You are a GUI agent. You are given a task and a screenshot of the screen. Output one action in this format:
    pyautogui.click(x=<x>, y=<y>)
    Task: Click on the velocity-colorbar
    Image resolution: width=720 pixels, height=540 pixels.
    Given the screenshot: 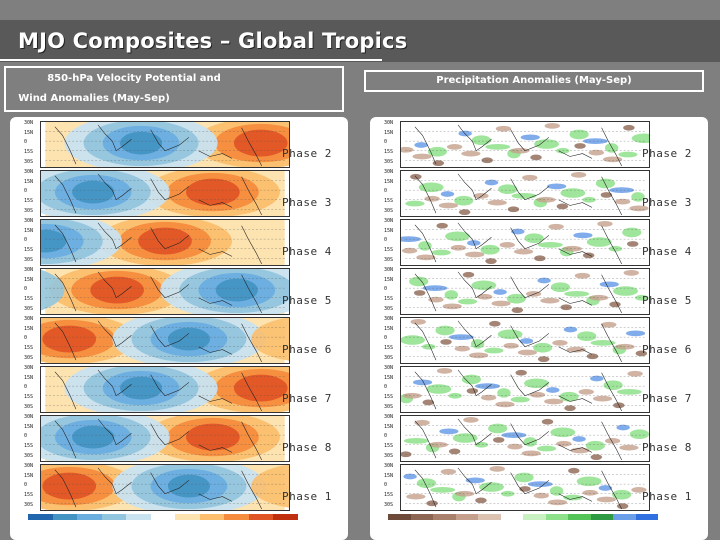 What is the action you would take?
    pyautogui.click(x=163, y=517)
    